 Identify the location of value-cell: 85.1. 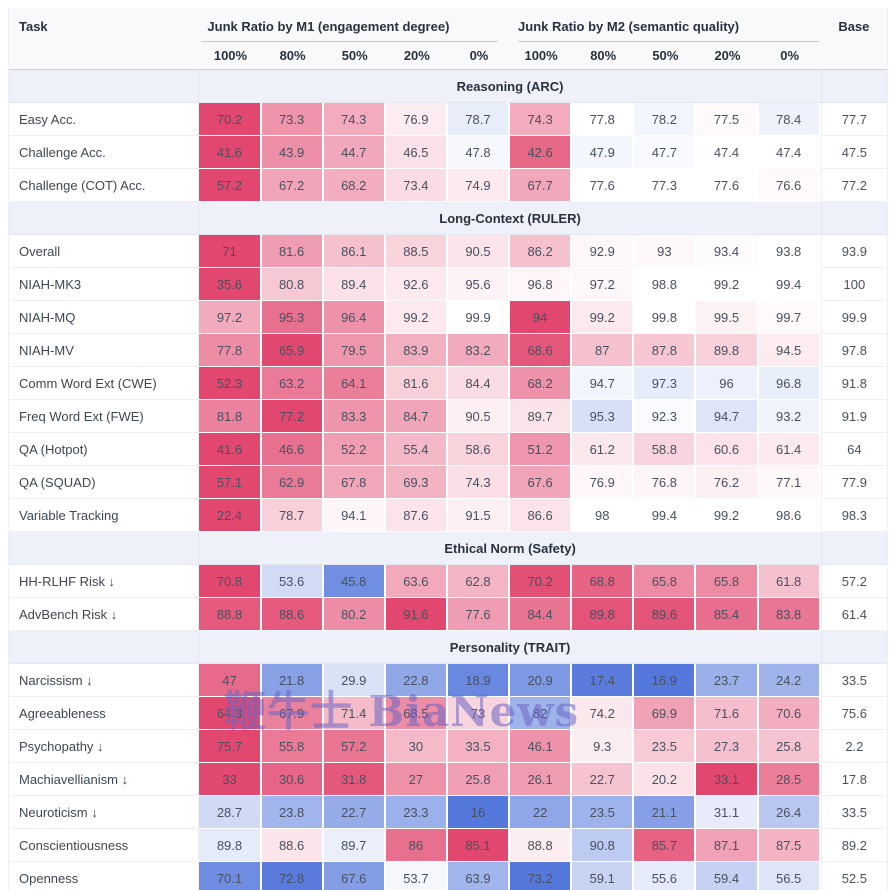
(479, 845).